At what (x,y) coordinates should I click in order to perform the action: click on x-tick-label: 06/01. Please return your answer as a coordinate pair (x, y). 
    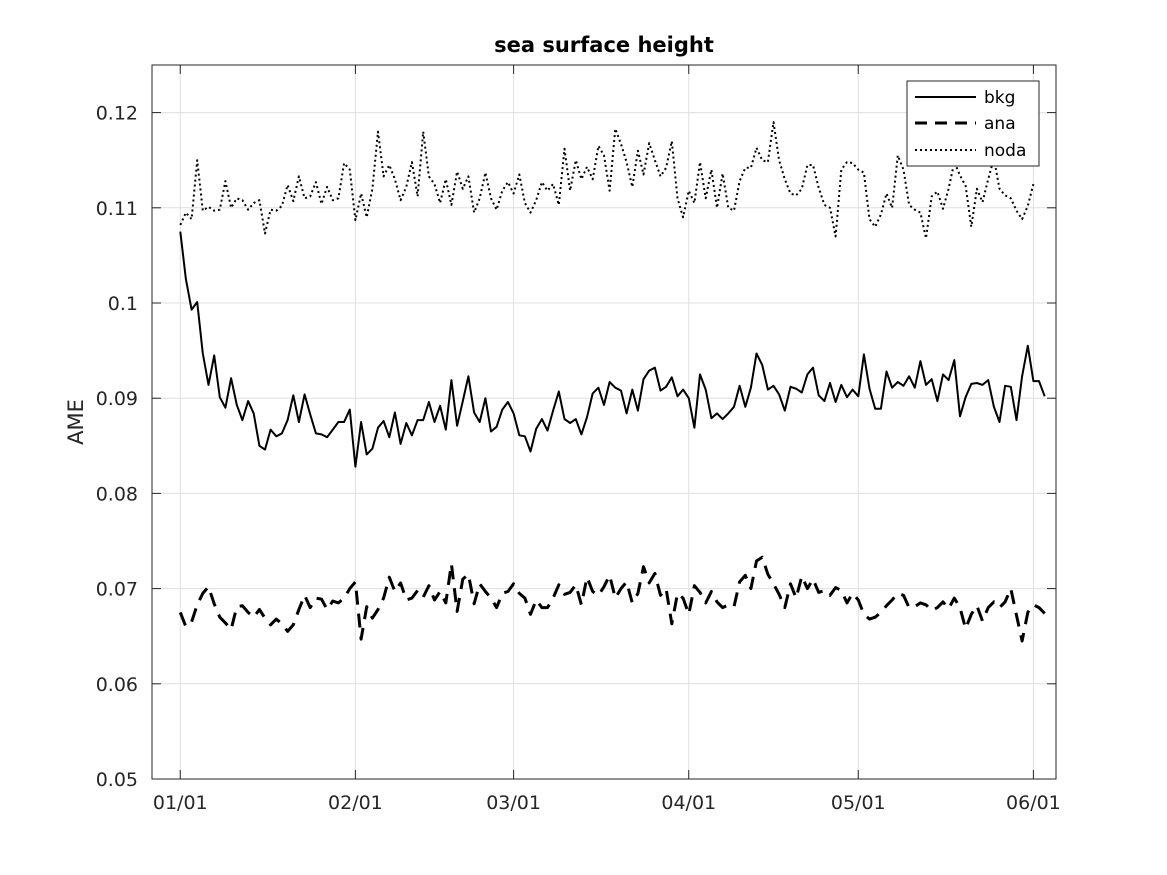
    Looking at the image, I should click on (1033, 803).